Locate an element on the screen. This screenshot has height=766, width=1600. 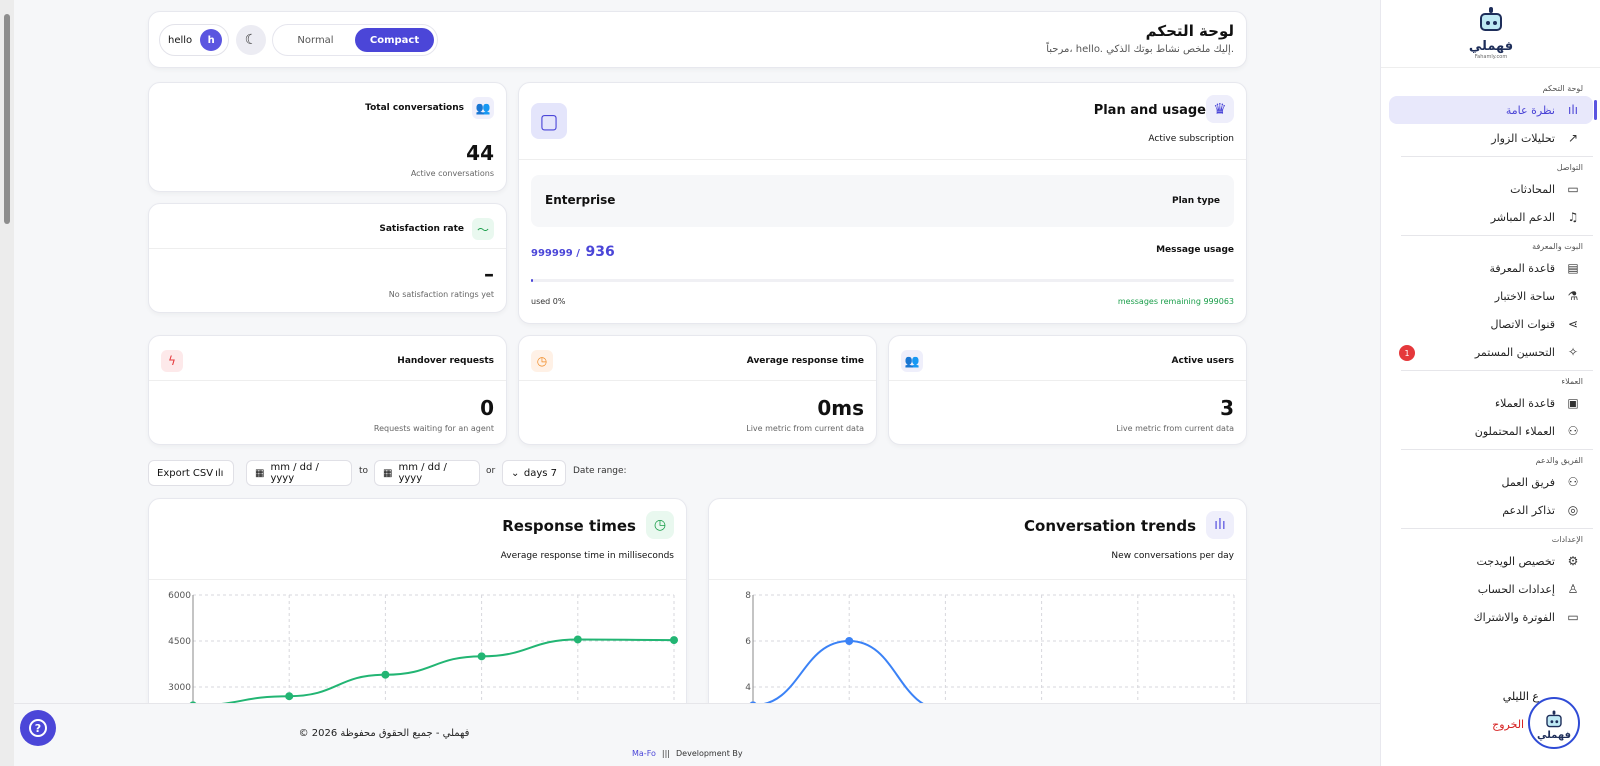
view-mode-toggle: Normal Compact is located at coordinates (355, 40).